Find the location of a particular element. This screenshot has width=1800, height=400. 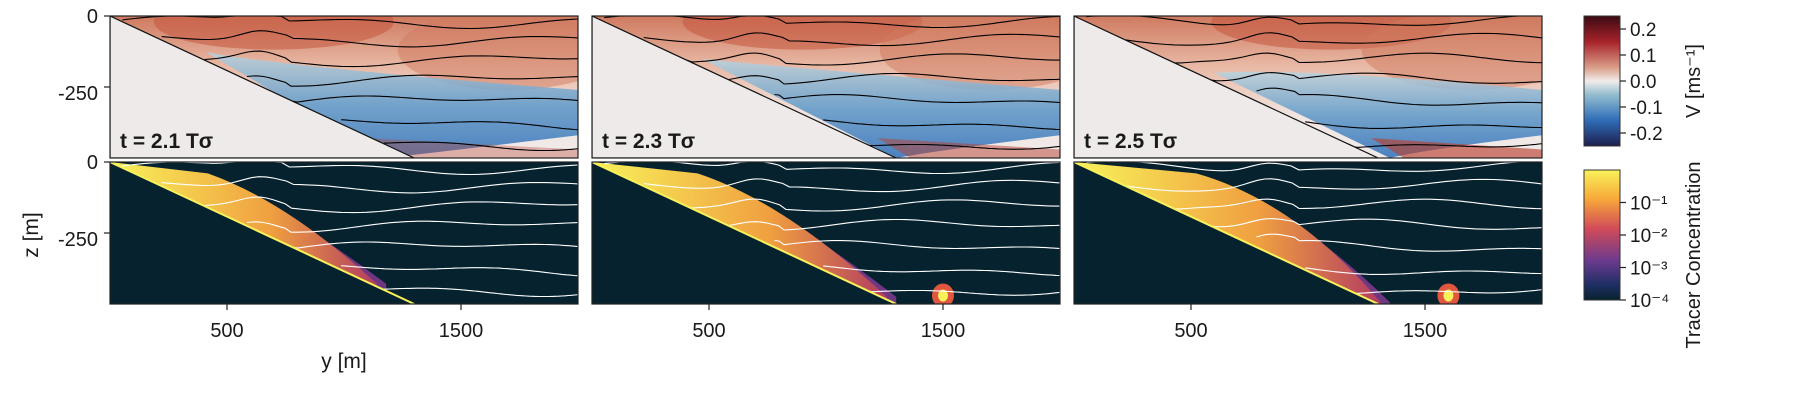

y-tick-label-top-250: -250 is located at coordinates (78, 94).